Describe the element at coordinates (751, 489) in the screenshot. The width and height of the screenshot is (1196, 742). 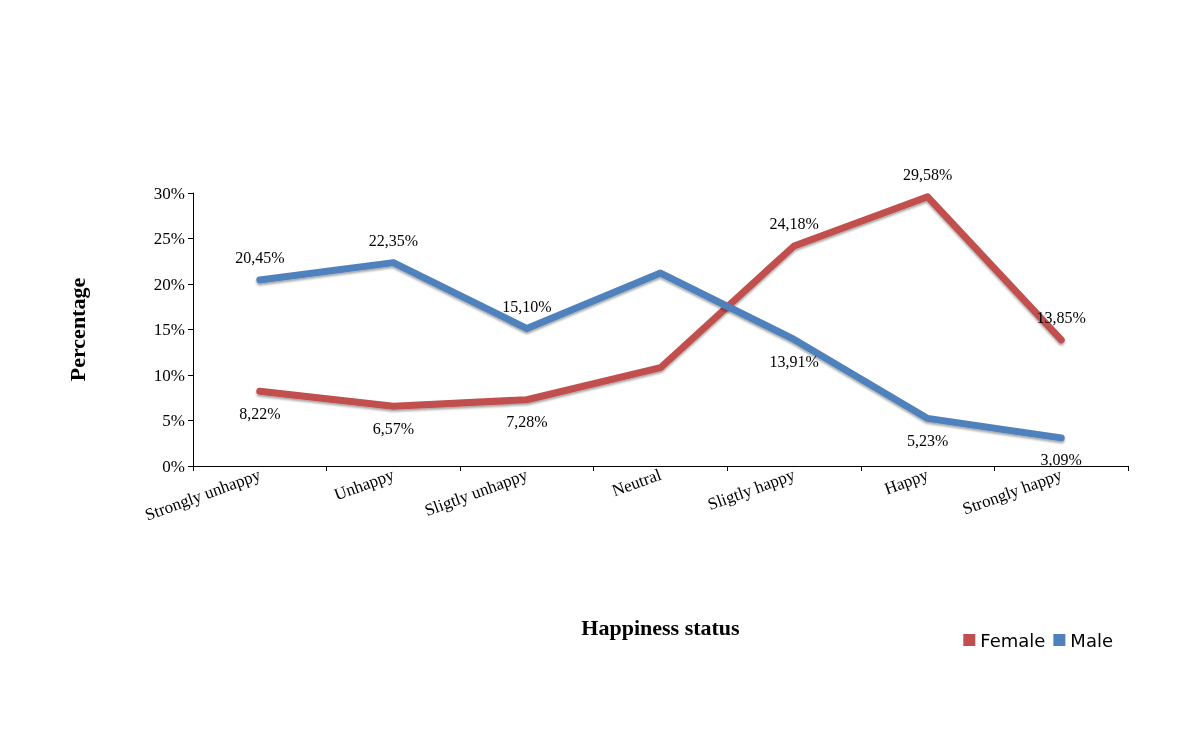
I see `x-tick-label: Sligtly happy` at that location.